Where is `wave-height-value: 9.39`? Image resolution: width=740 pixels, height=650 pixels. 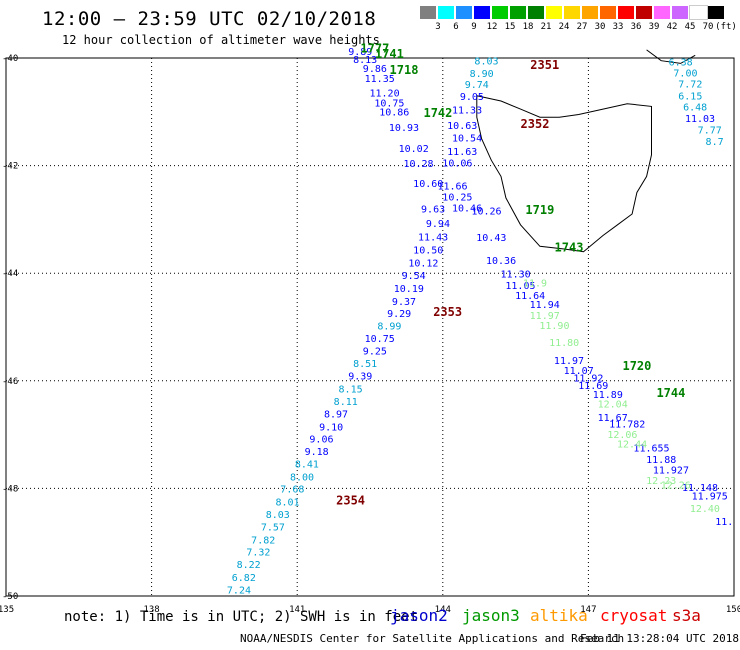
wave-height-value: 9.39 is located at coordinates (360, 377).